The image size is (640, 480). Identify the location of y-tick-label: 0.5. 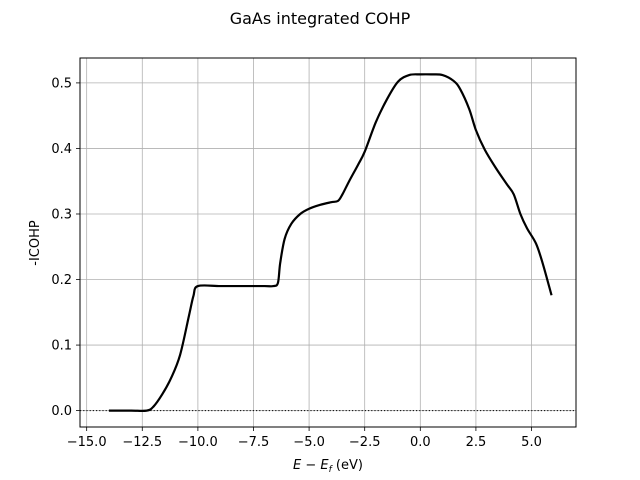
(61, 83).